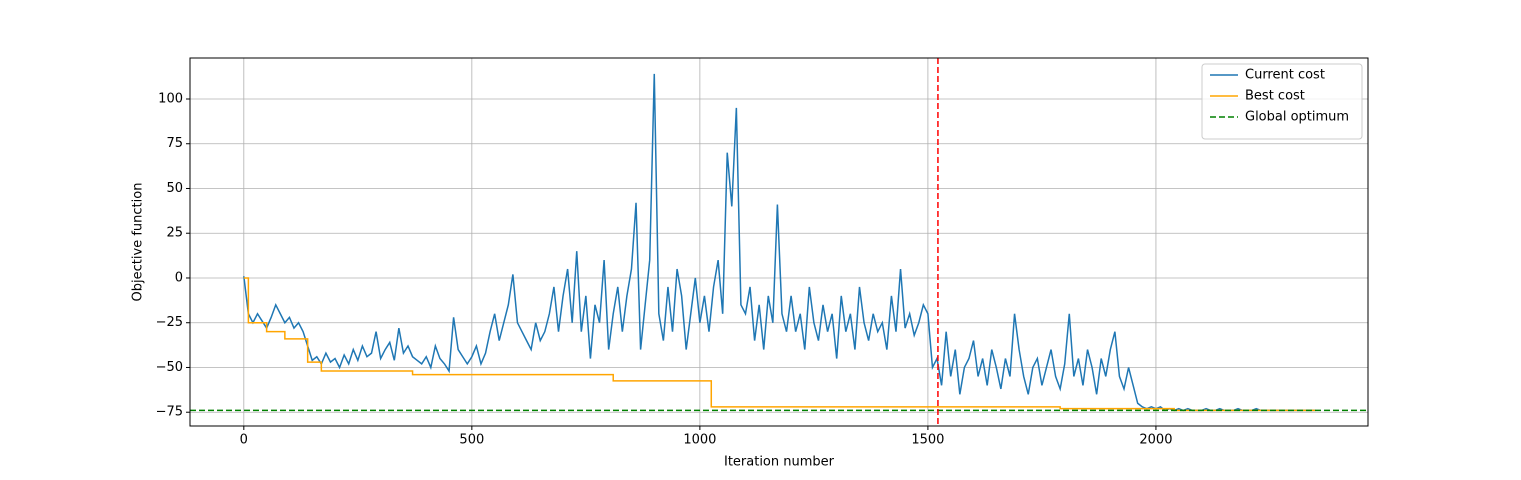  Describe the element at coordinates (169, 367) in the screenshot. I see `y-tick-label: −50` at that location.